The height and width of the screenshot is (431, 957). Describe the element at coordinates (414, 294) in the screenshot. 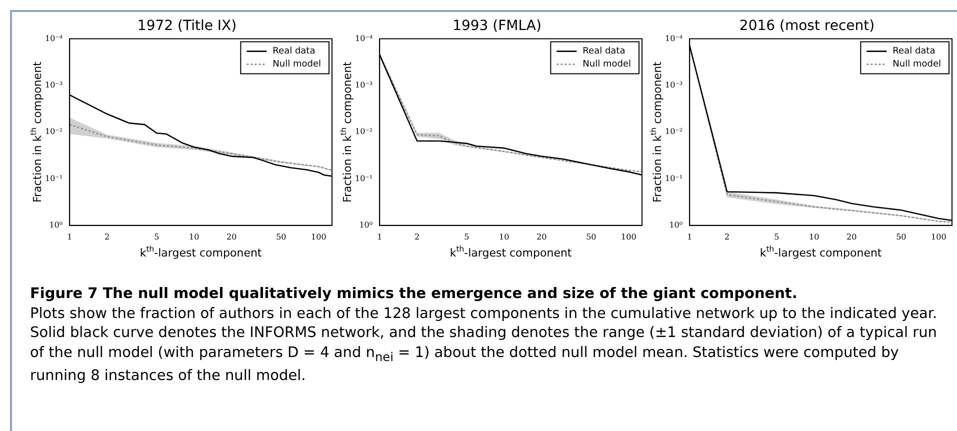

I see `text: Figure 7 The null model qualitatively mimics the emergence and size of the giant component.` at that location.